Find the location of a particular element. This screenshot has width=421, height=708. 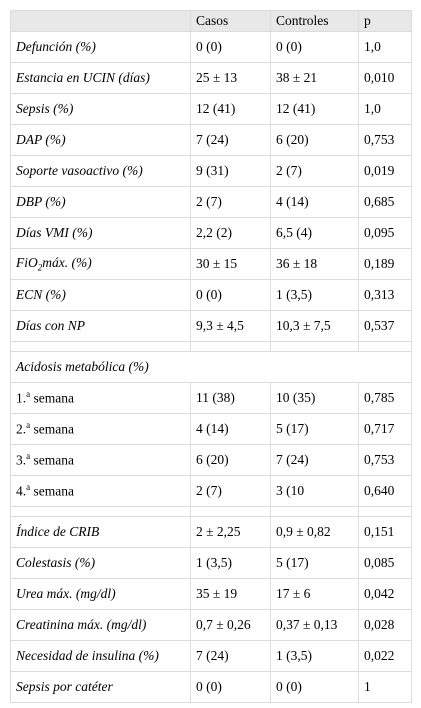

row-label: FiO2máx. (%) is located at coordinates (100, 264).